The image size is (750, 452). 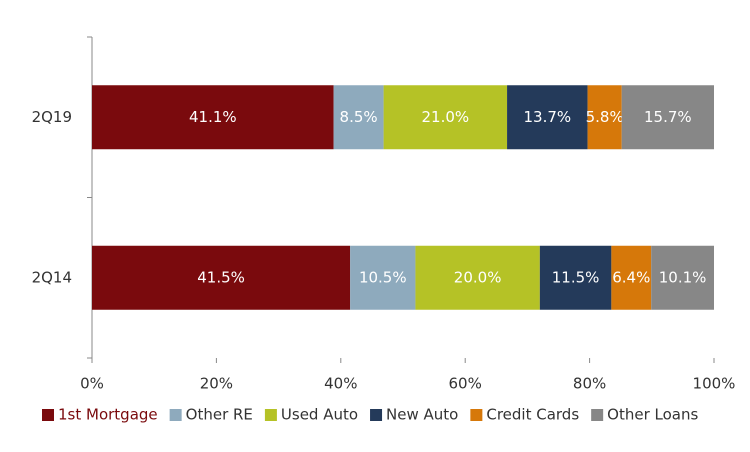 What do you see at coordinates (465, 384) in the screenshot?
I see `x-tick-label: 60%` at bounding box center [465, 384].